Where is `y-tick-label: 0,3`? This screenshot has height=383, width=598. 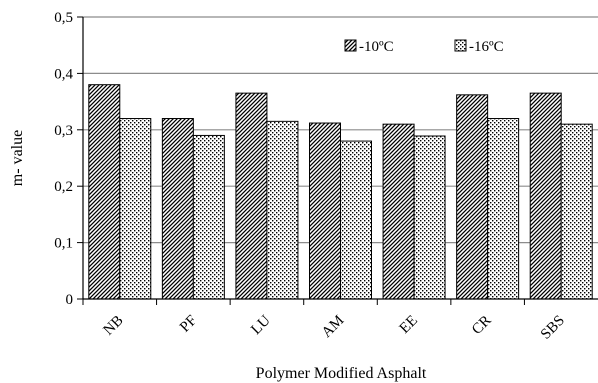
y-tick-label: 0,3 is located at coordinates (63, 131).